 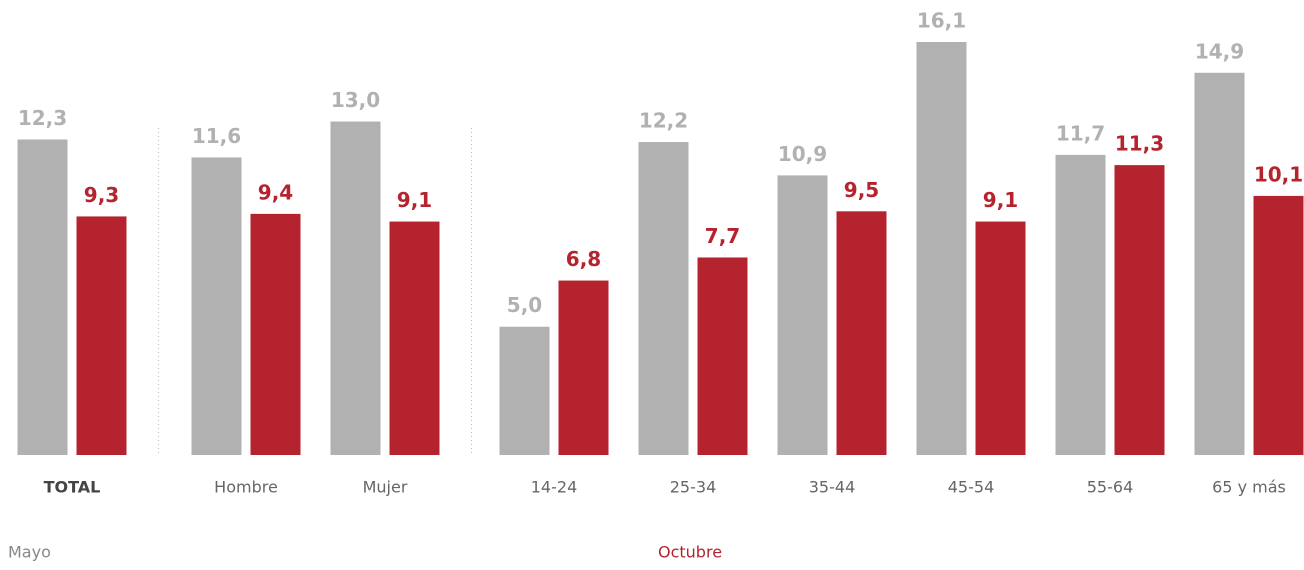 I want to click on value-label: 13,0, so click(x=355, y=100).